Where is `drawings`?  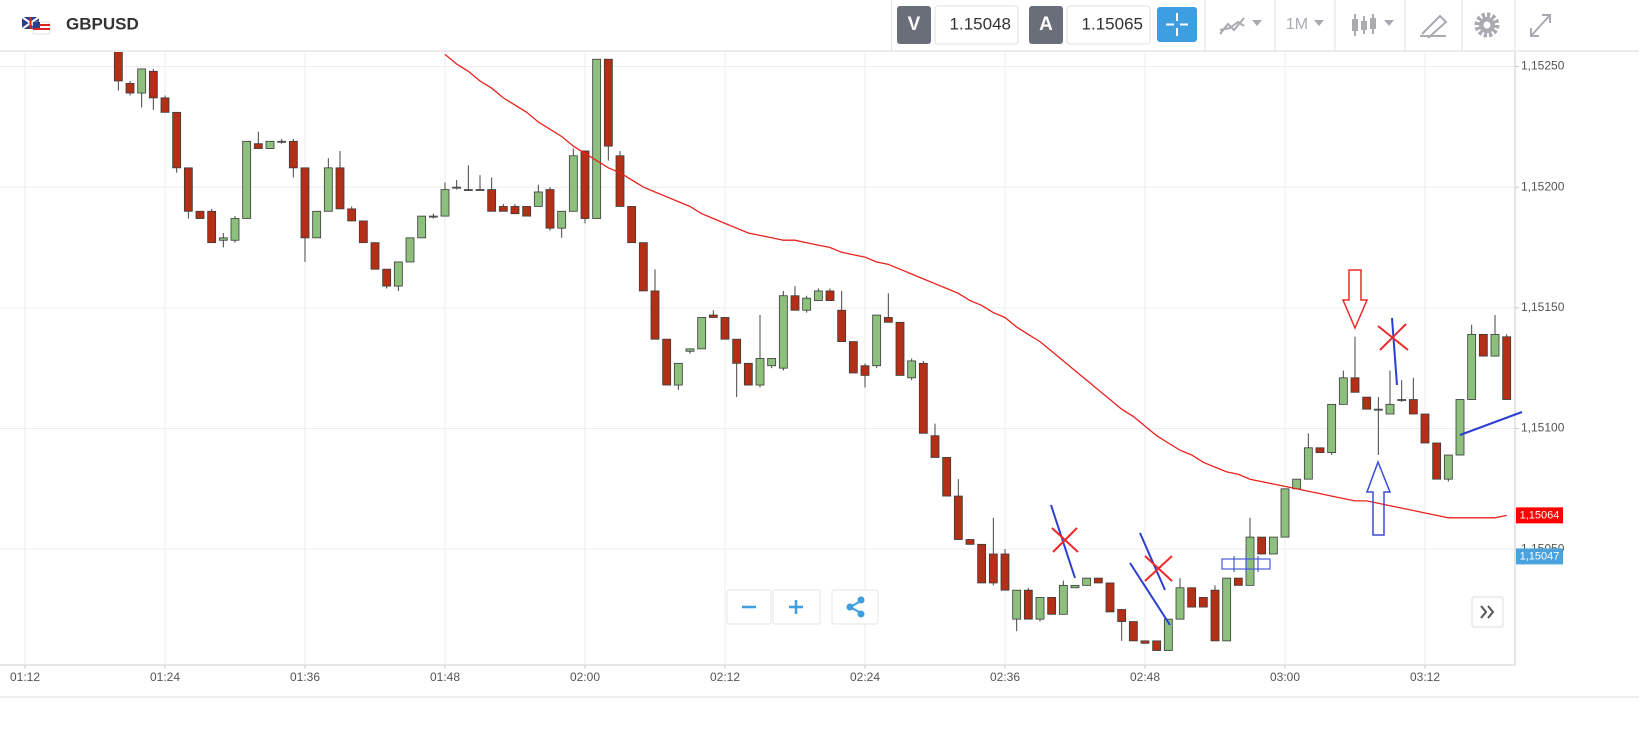 drawings is located at coordinates (1286, 447).